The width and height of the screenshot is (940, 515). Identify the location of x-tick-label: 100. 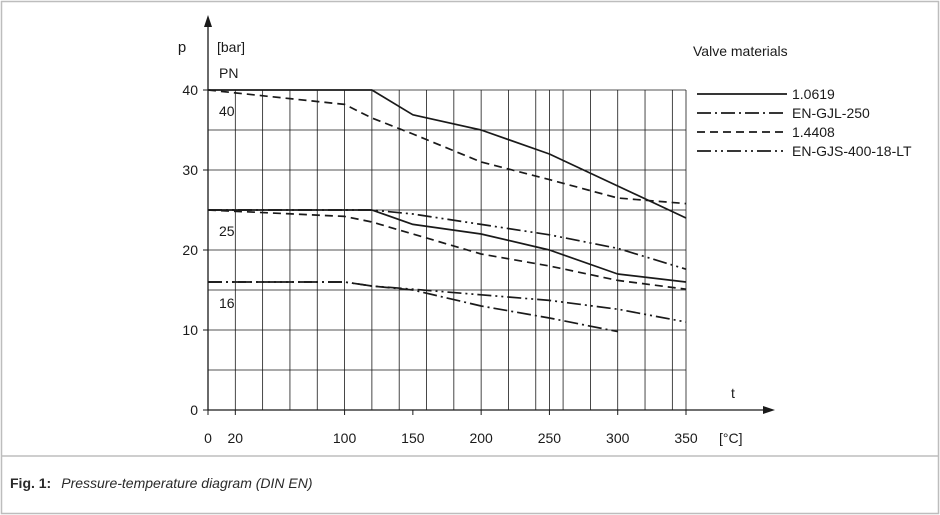
(345, 438).